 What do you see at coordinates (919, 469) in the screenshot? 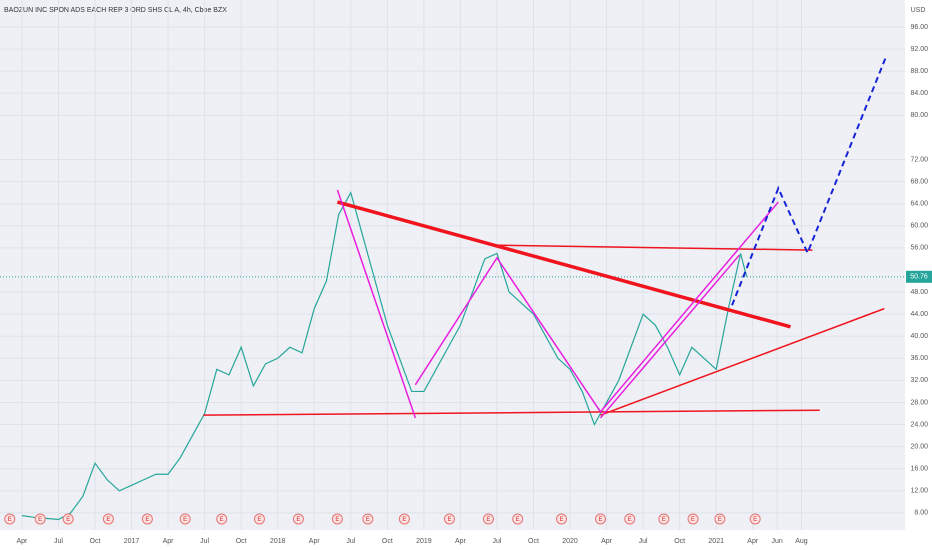
I see `y-tick-label: 16.00` at bounding box center [919, 469].